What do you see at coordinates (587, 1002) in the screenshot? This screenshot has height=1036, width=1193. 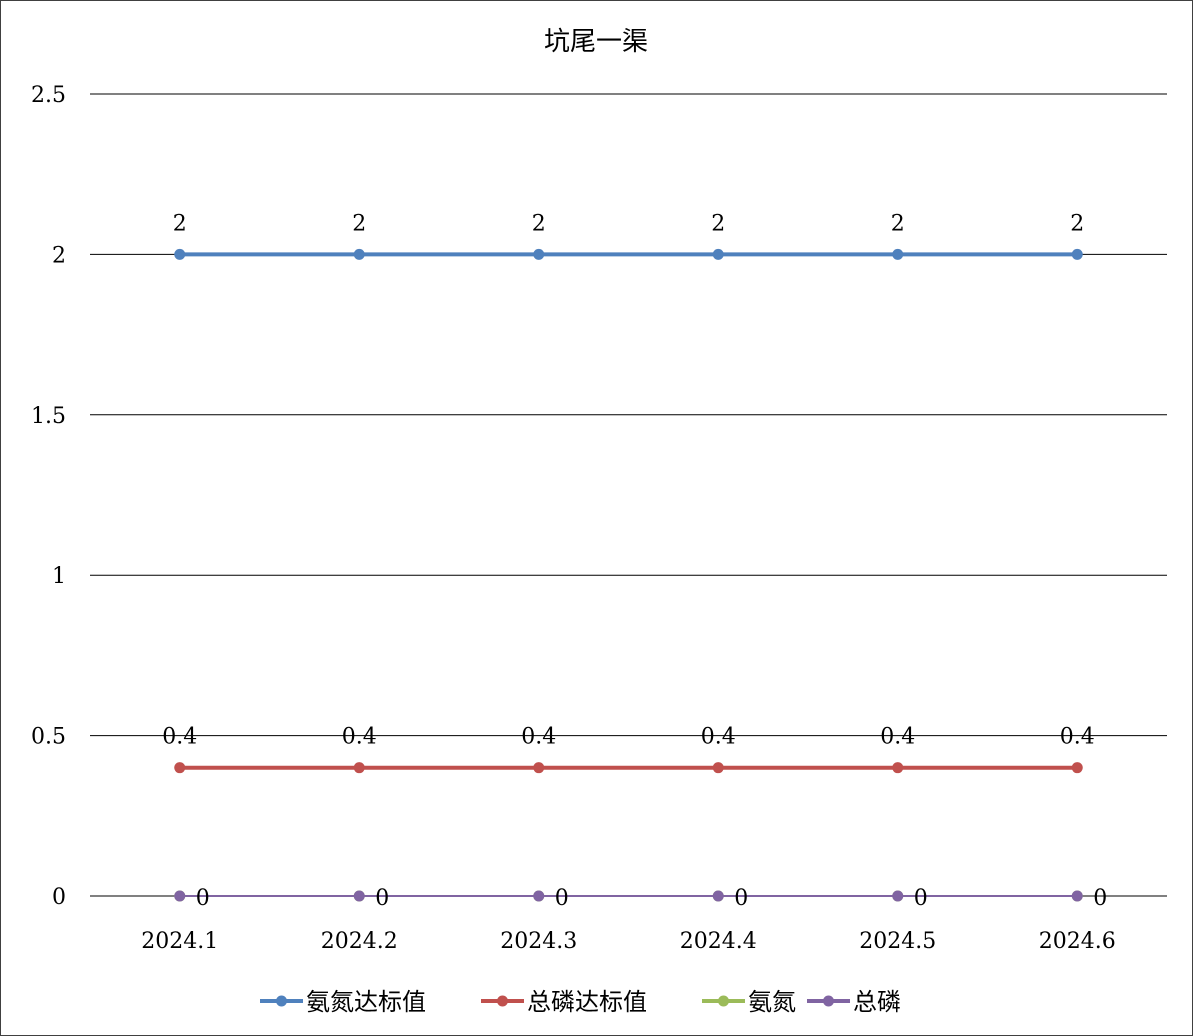 I see `legend-label: 总磷达标值` at bounding box center [587, 1002].